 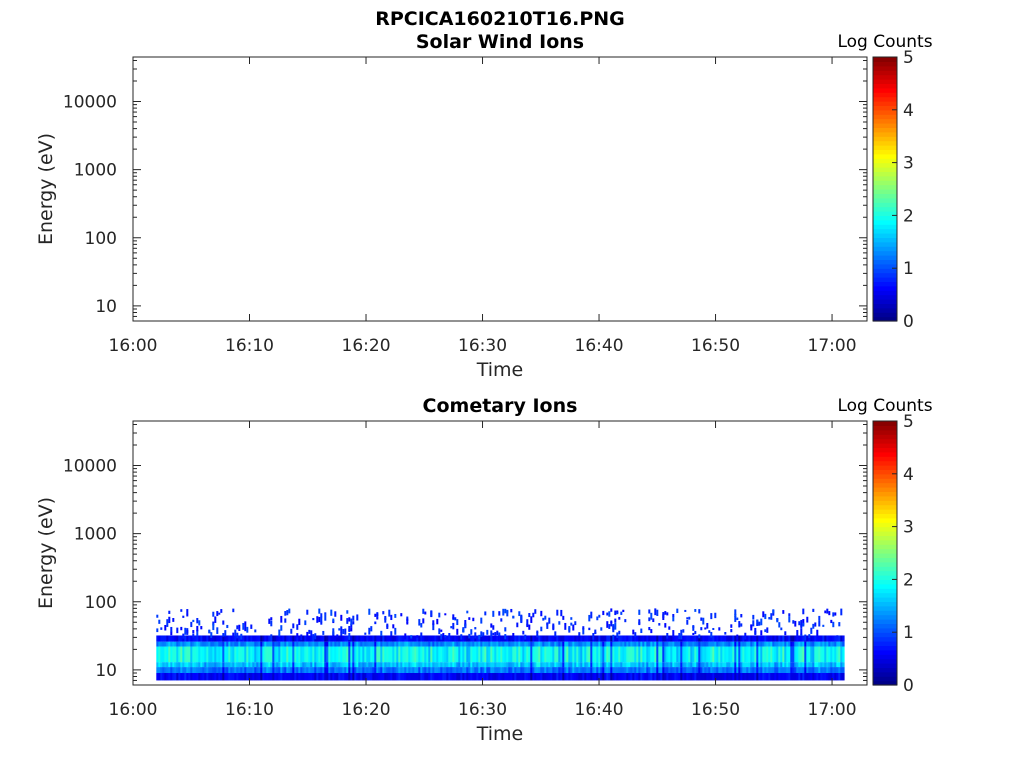 I want to click on colorbar-tick-label: 5, so click(x=908, y=58).